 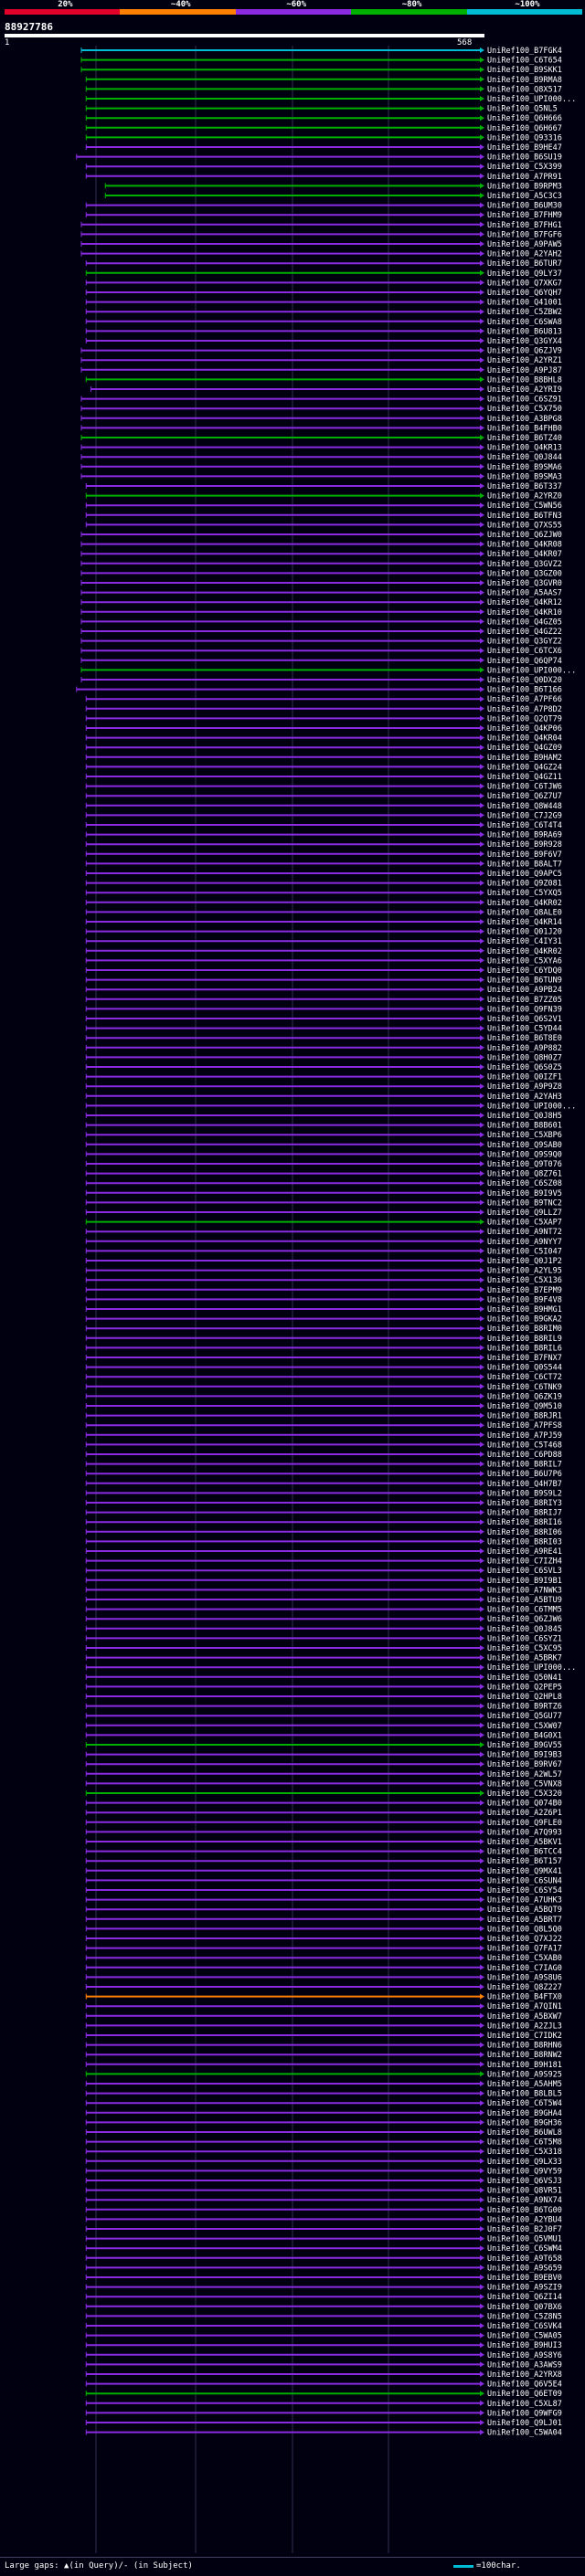 I want to click on hit-label: UniRef100_B8RI06, so click(x=524, y=1532).